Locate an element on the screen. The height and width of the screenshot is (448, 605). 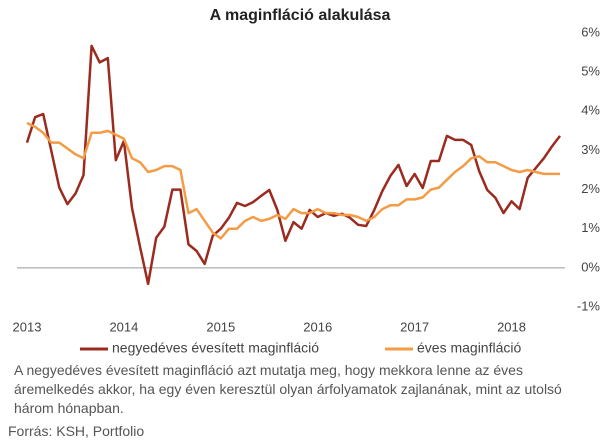
y-tick-label: 5% is located at coordinates (590, 71).